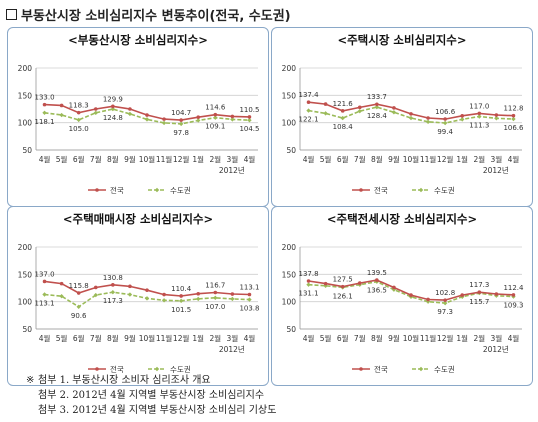 The height and width of the screenshot is (422, 538). I want to click on attachment-note: 첨부 2. 2012년 4월 지역별 부동산시장 소비심리지수, so click(151, 395).